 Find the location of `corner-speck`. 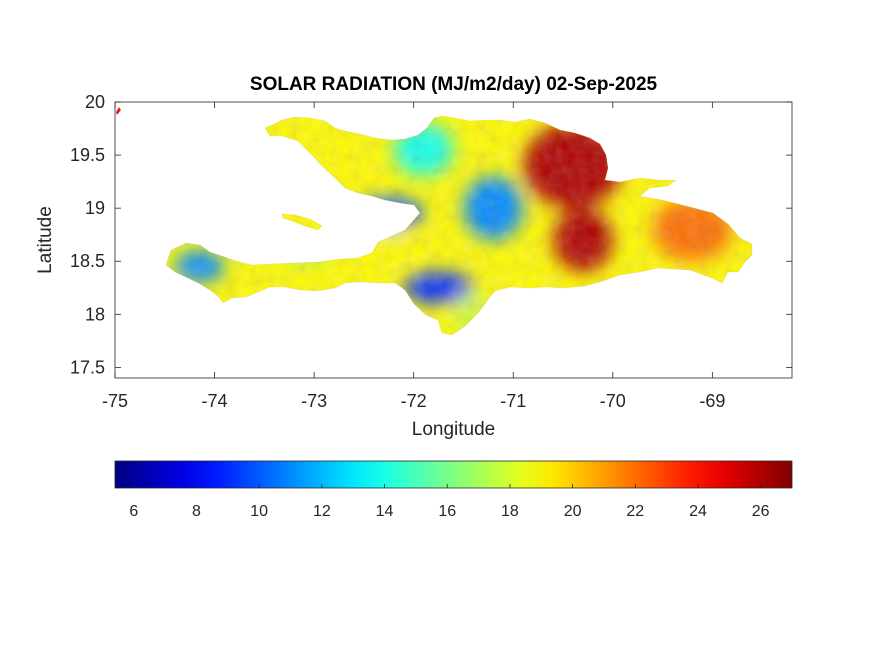

corner-speck is located at coordinates (118, 111).